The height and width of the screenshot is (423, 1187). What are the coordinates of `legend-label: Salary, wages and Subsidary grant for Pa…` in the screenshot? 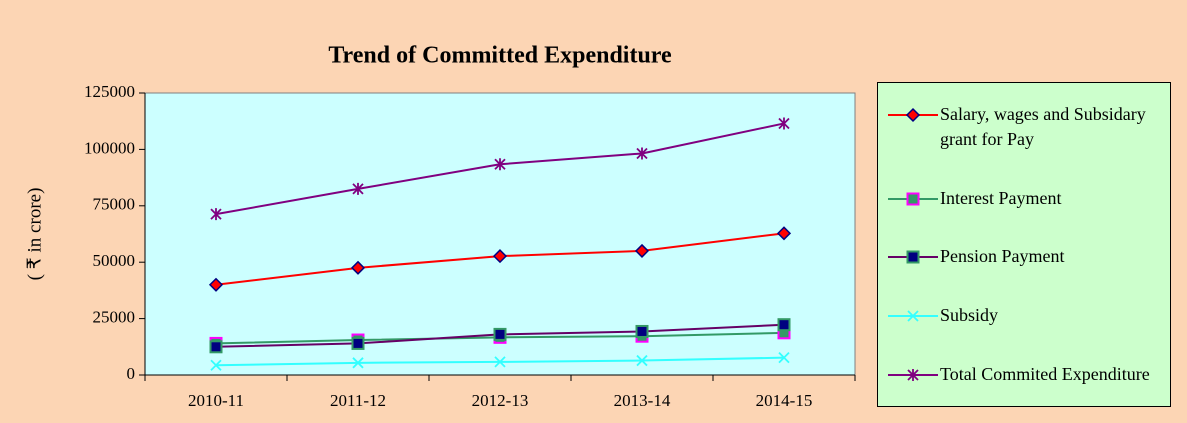 It's located at (1043, 126).